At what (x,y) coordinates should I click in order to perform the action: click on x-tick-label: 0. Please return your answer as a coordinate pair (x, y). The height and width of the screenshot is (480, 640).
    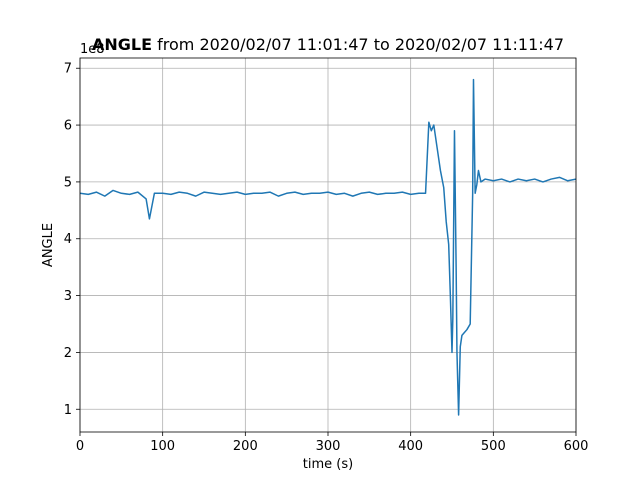
    Looking at the image, I should click on (80, 446).